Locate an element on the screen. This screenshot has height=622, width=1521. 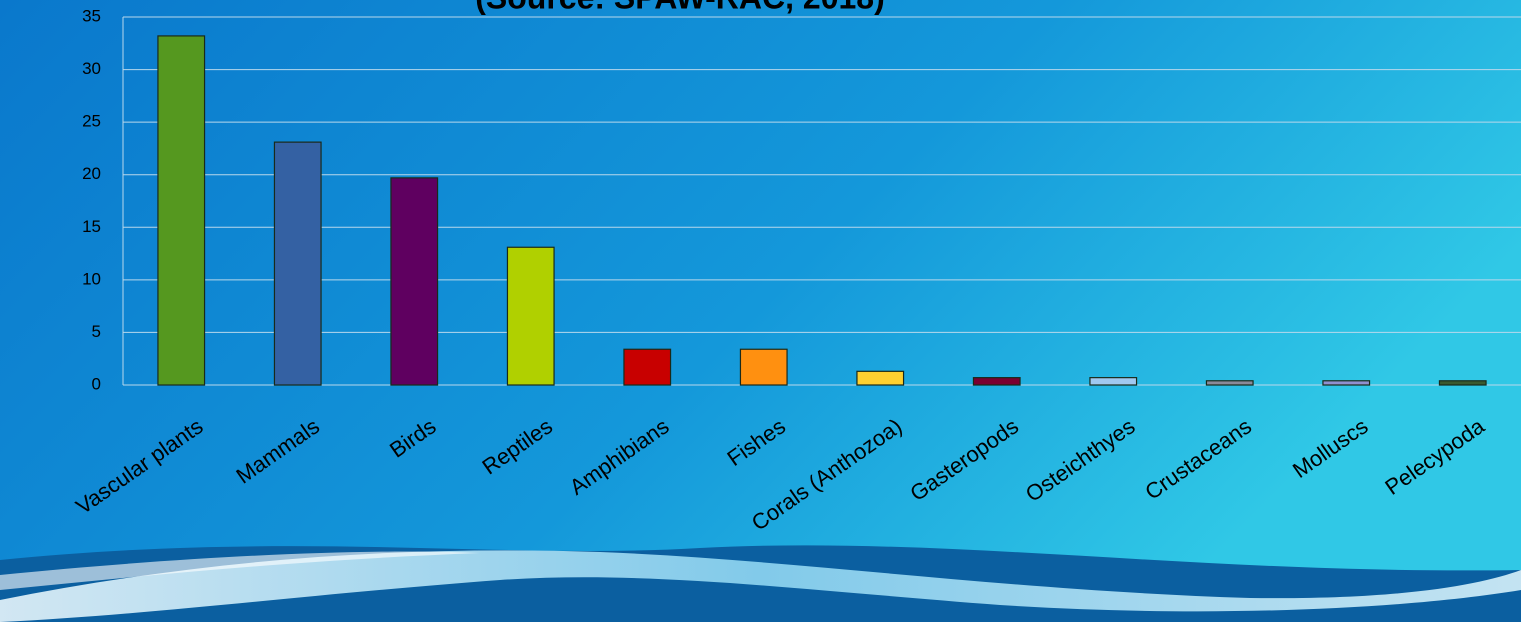
wave-light is located at coordinates (760, 586).